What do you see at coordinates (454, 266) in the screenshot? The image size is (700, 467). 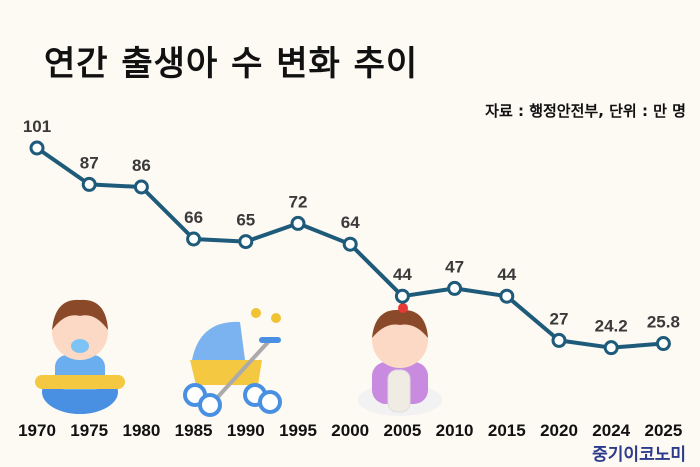 I see `data-label: 47` at bounding box center [454, 266].